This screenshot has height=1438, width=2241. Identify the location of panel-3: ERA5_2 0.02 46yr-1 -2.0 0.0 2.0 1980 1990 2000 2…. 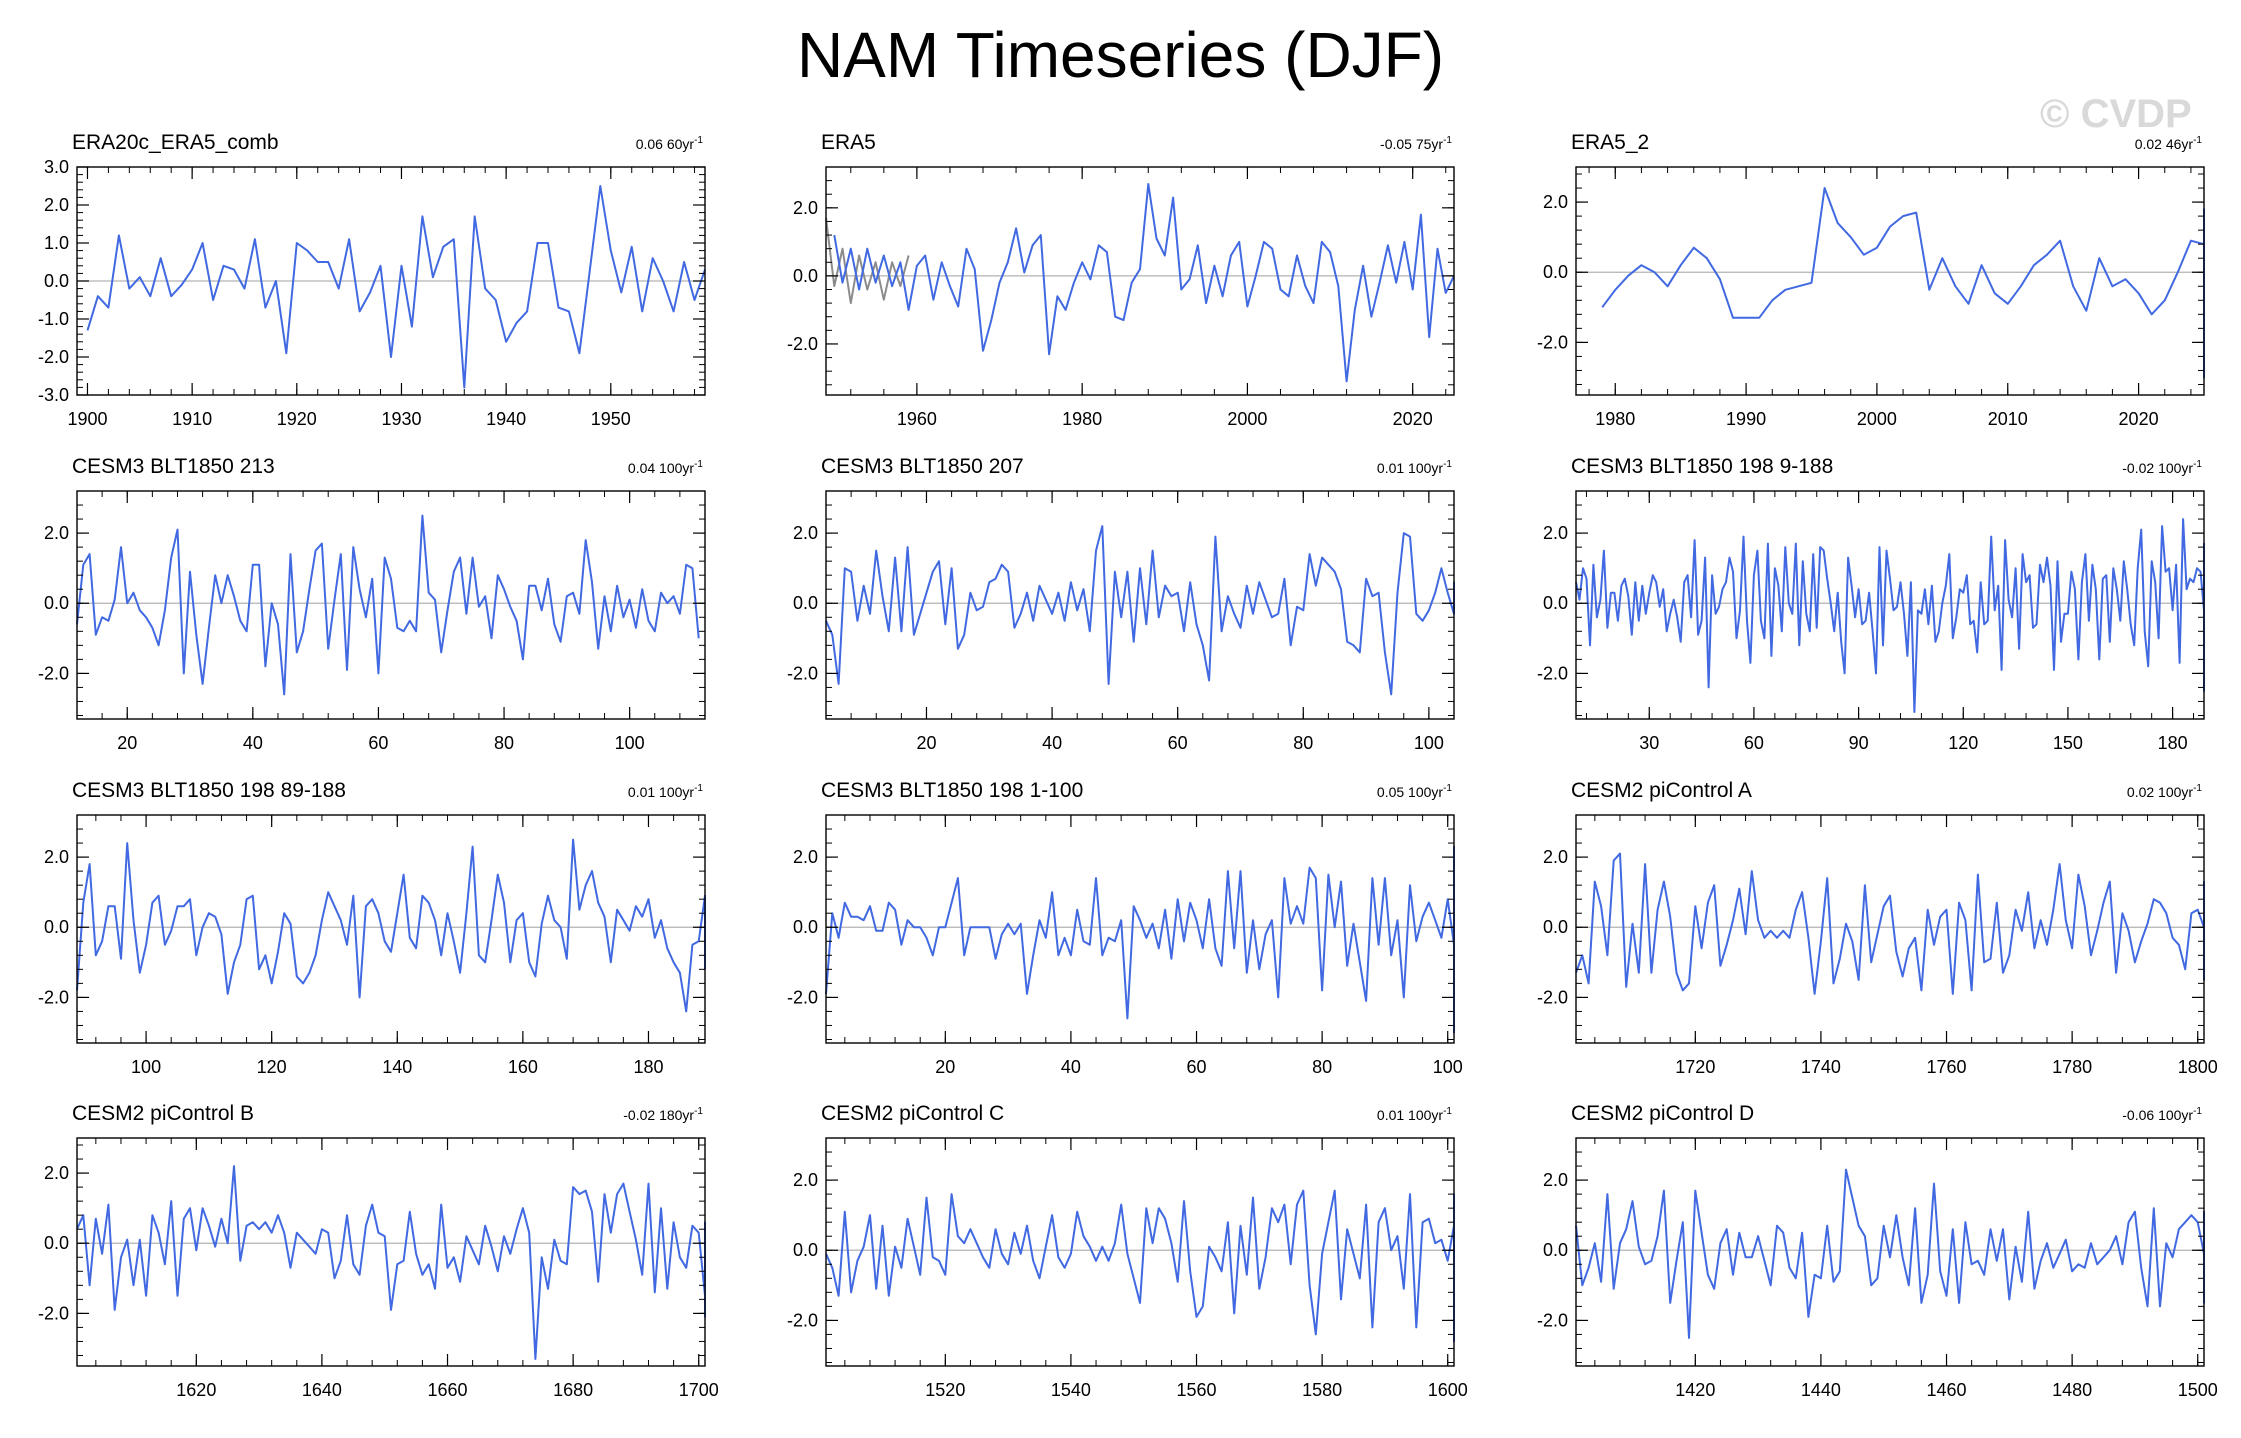
(1871, 280).